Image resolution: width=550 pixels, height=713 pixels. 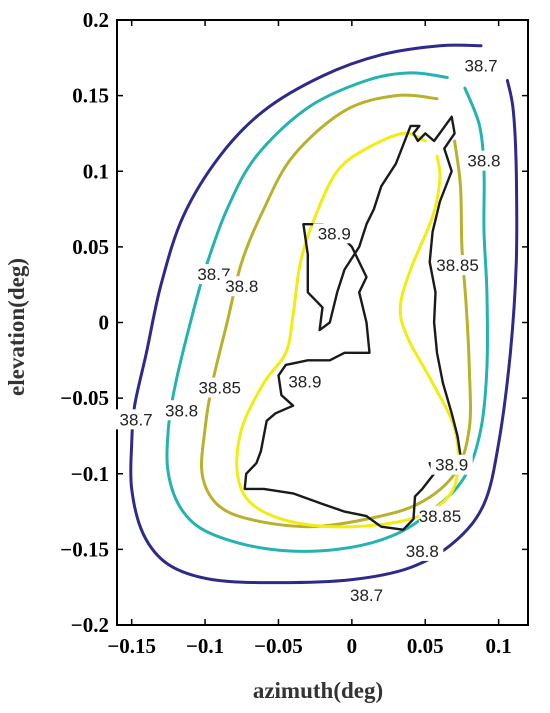 I want to click on y-tick-label: 0.05, so click(x=90, y=247).